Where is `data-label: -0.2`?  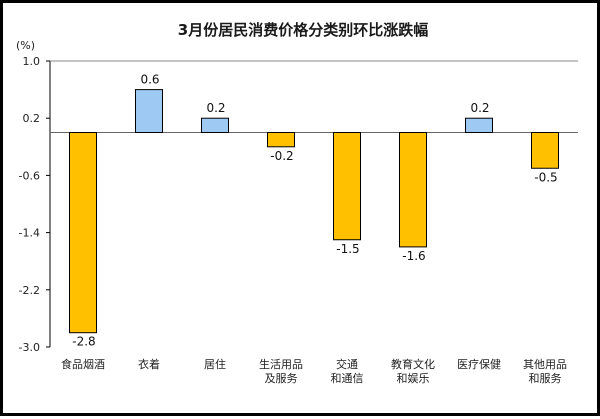 data-label: -0.2 is located at coordinates (281, 156).